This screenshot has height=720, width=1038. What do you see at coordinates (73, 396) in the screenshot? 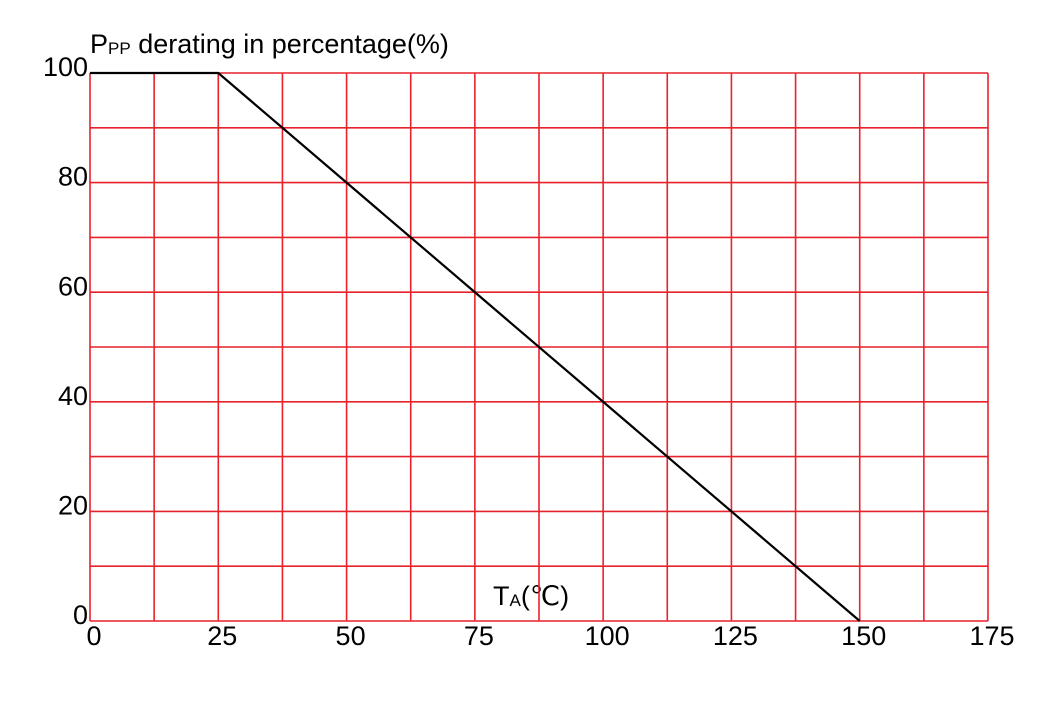
I see `y-tick-label: 40` at bounding box center [73, 396].